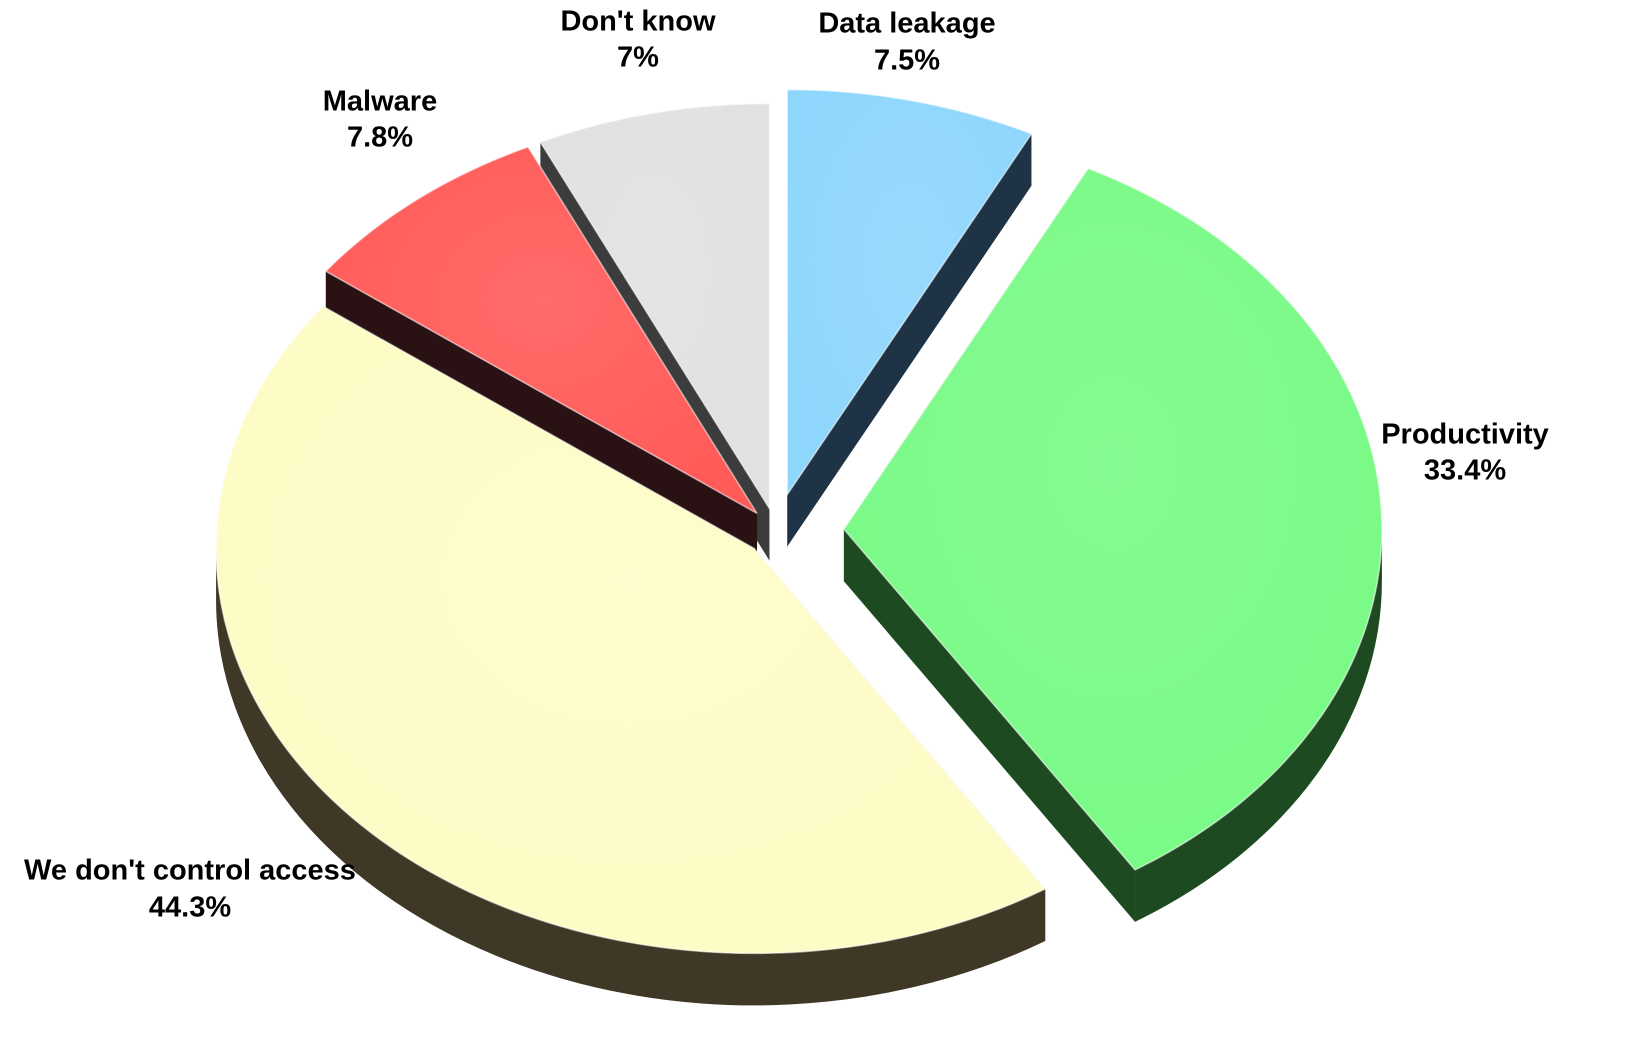  What do you see at coordinates (380, 138) in the screenshot?
I see `label-value-malware: 7.8%` at bounding box center [380, 138].